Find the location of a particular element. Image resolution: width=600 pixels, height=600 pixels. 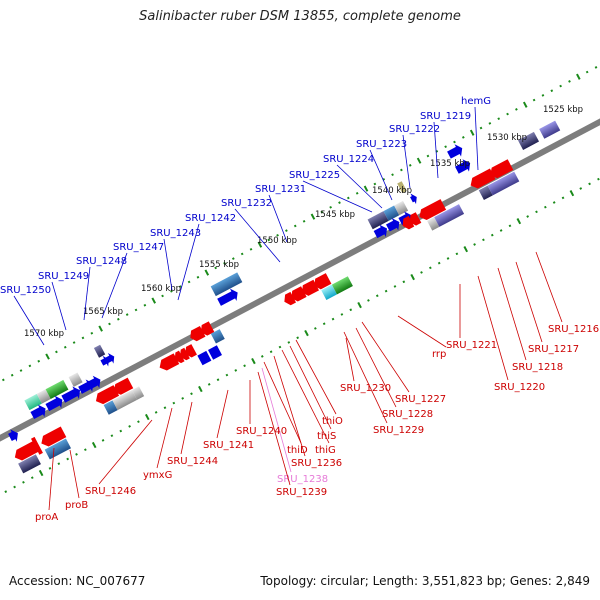

forward-gene-label: SRU_1248 is located at coordinates (101, 261).